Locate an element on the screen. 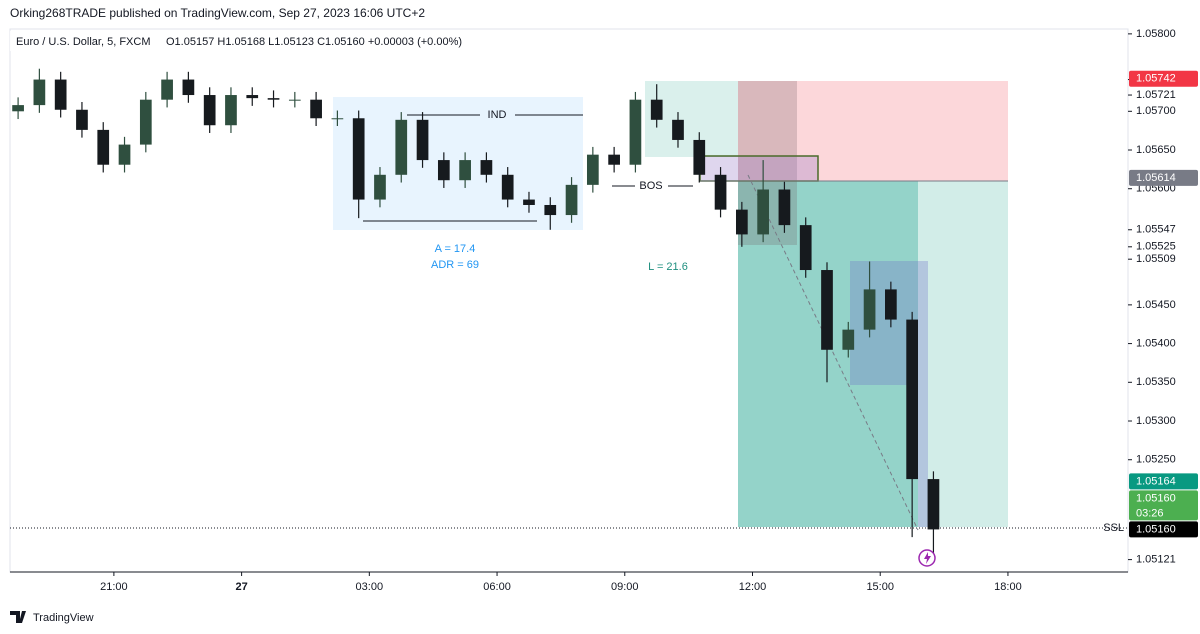 This screenshot has height=634, width=1200. adr-label: ADR = 69 is located at coordinates (455, 265).